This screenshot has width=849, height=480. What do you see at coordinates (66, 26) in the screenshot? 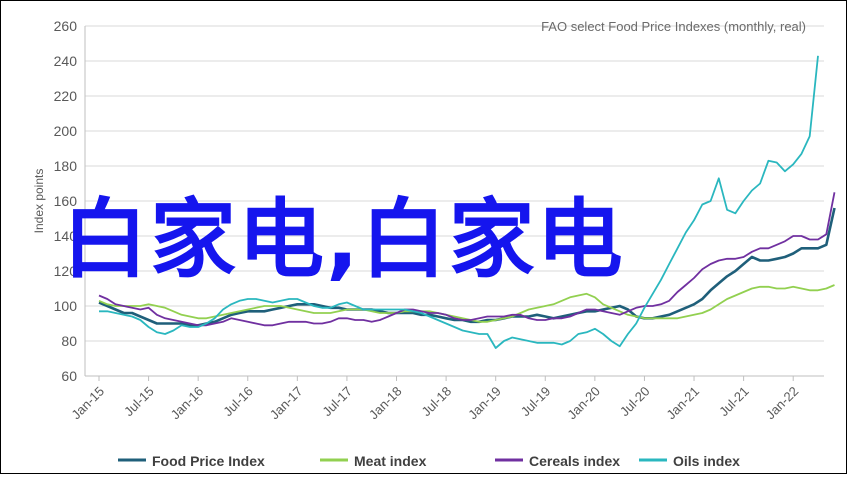
I see `y-tick-label: 260` at bounding box center [66, 26].